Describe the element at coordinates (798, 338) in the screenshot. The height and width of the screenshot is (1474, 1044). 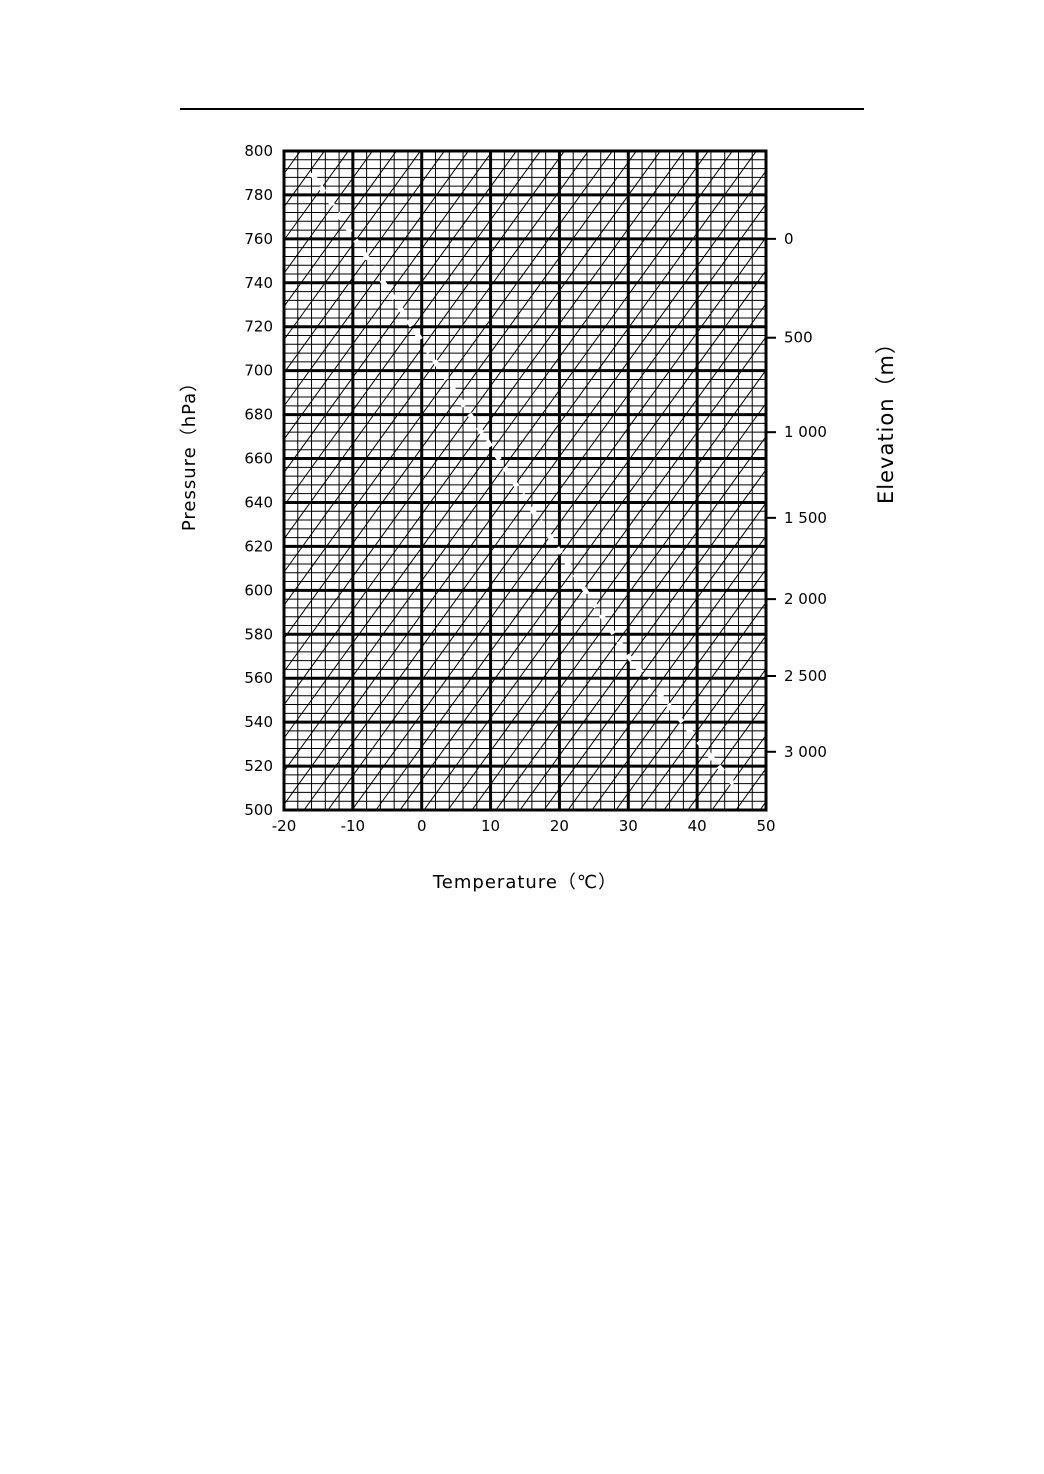
I see `elevation-tick-label: 500` at that location.